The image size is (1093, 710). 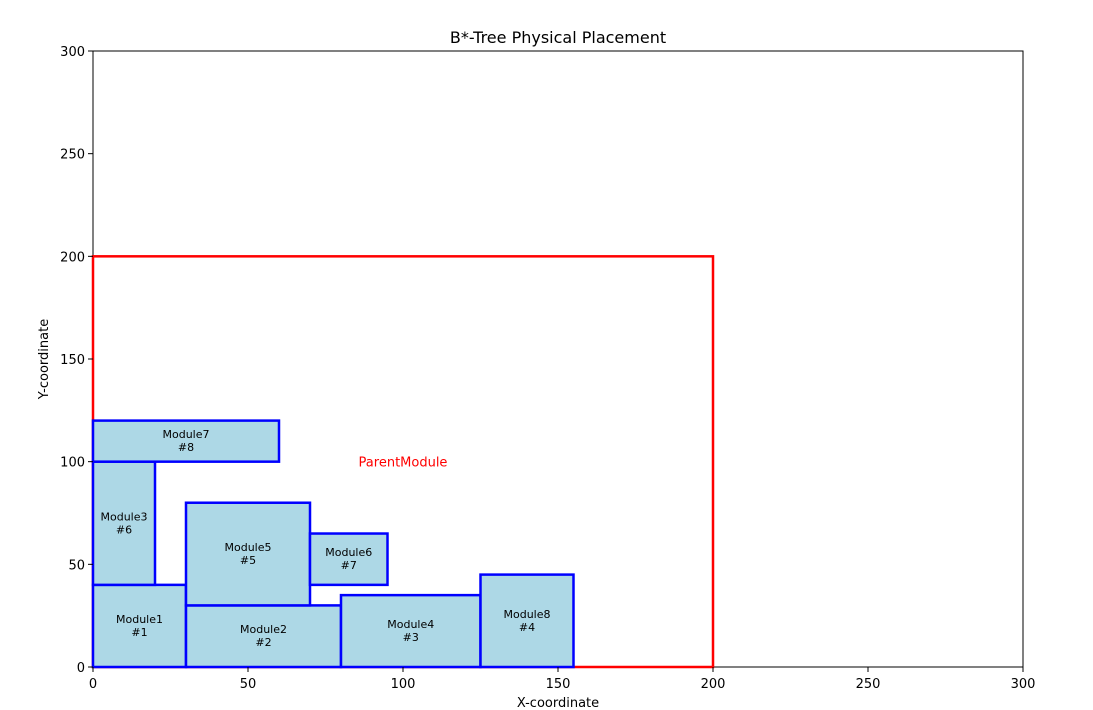 What do you see at coordinates (348, 552) in the screenshot?
I see `module-name-label: Module6` at bounding box center [348, 552].